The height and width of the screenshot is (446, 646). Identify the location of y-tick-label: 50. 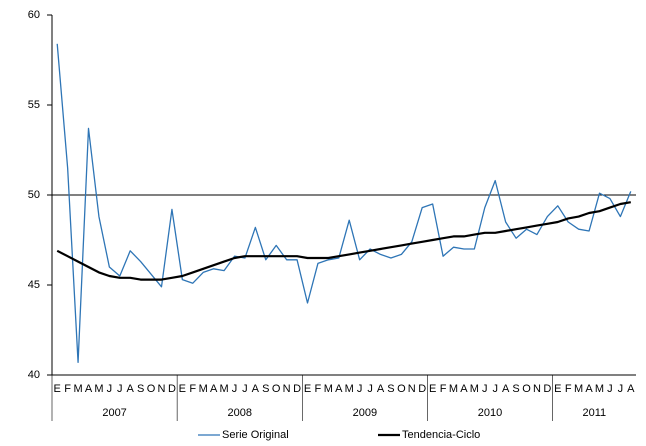
(34, 195).